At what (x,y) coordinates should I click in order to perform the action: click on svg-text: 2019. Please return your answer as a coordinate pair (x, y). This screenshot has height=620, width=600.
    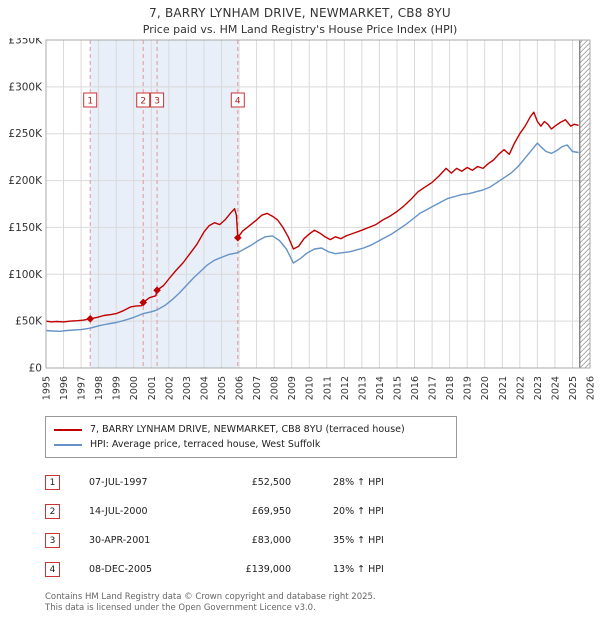
    Looking at the image, I should click on (468, 388).